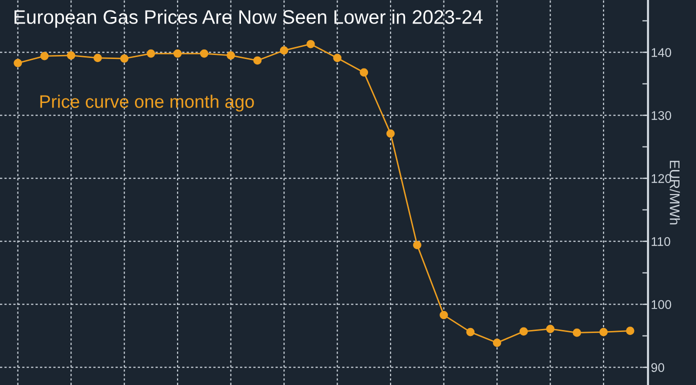  What do you see at coordinates (662, 52) in the screenshot?
I see `y-tick-label: 140` at bounding box center [662, 52].